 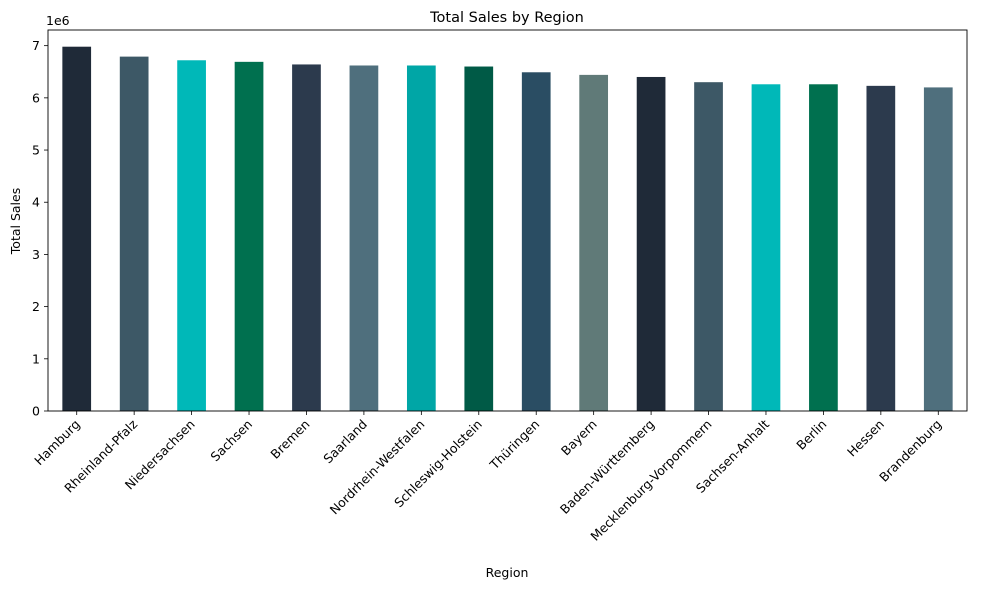 I want to click on bar-berlin, so click(x=823, y=247).